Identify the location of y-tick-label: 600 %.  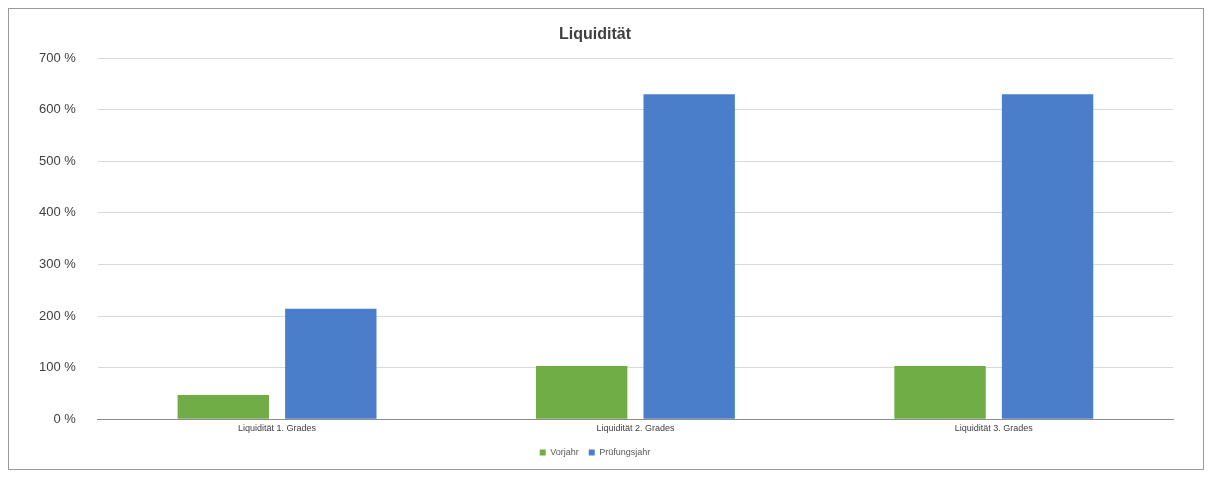
(57, 109).